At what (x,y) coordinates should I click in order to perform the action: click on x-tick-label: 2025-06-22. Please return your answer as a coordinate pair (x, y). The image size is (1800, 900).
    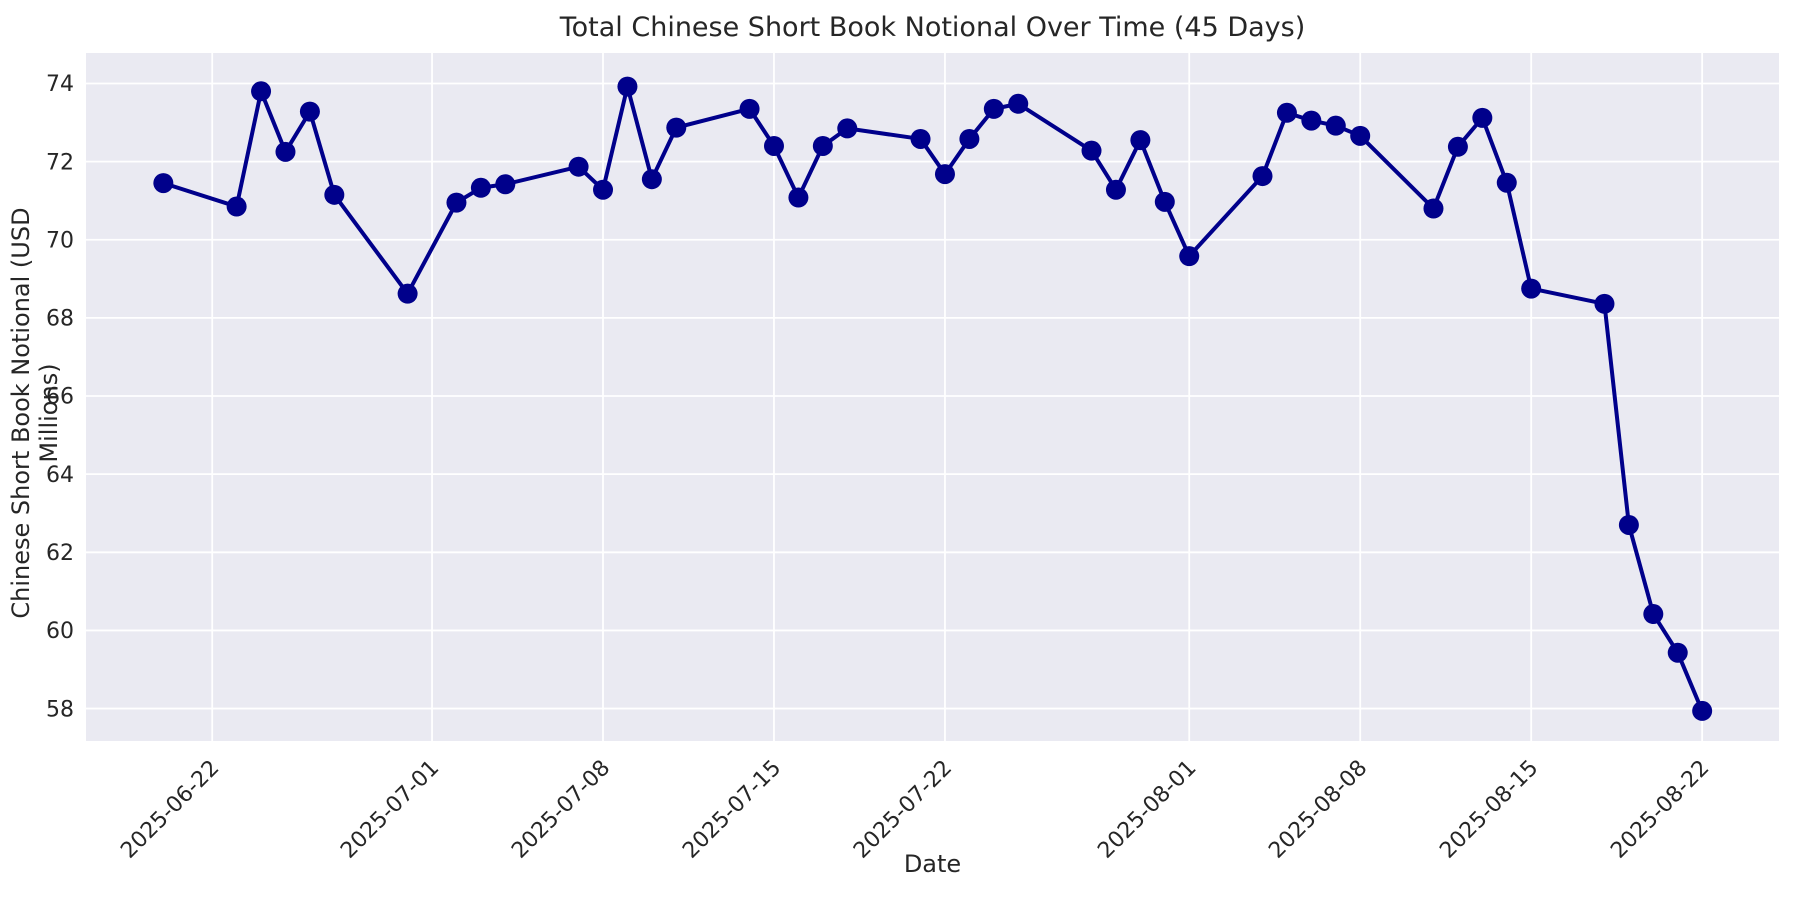
    Looking at the image, I should click on (170, 810).